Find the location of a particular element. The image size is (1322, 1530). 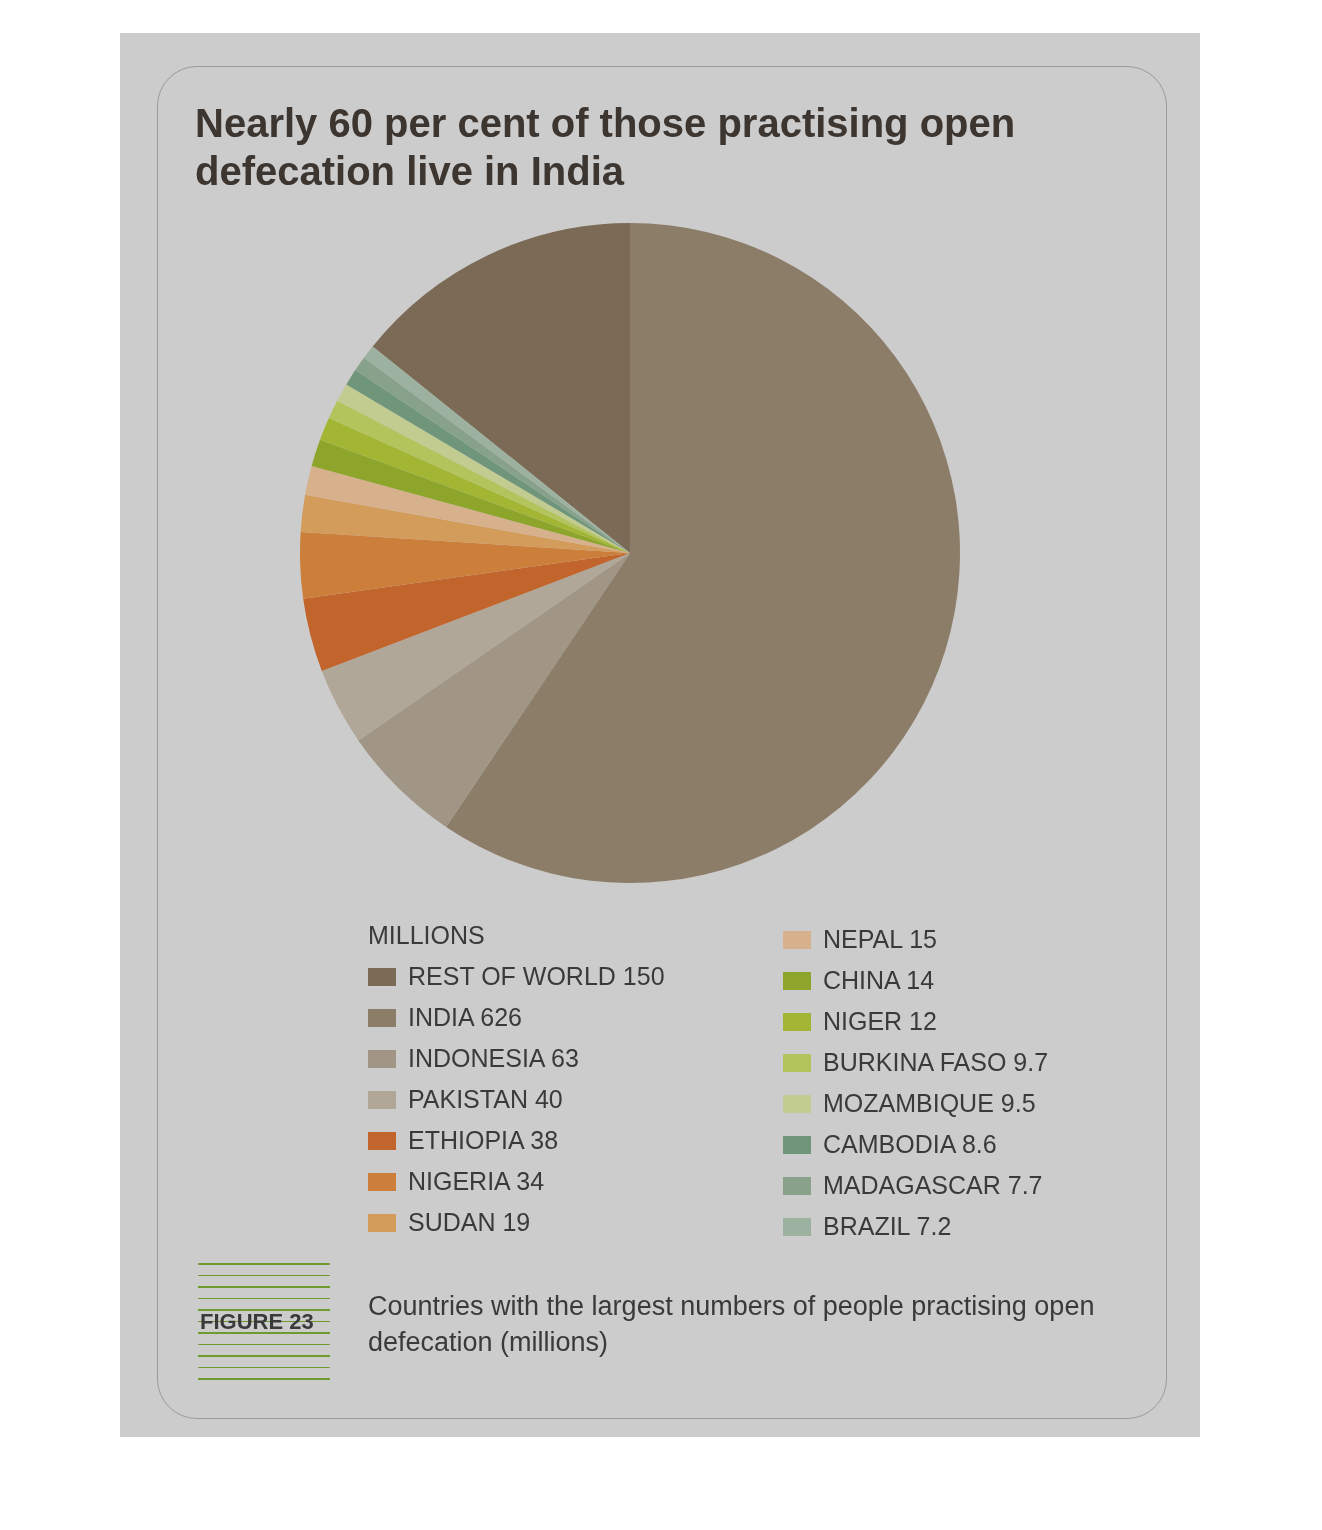

legend-label: NEPAL 15 is located at coordinates (880, 939).